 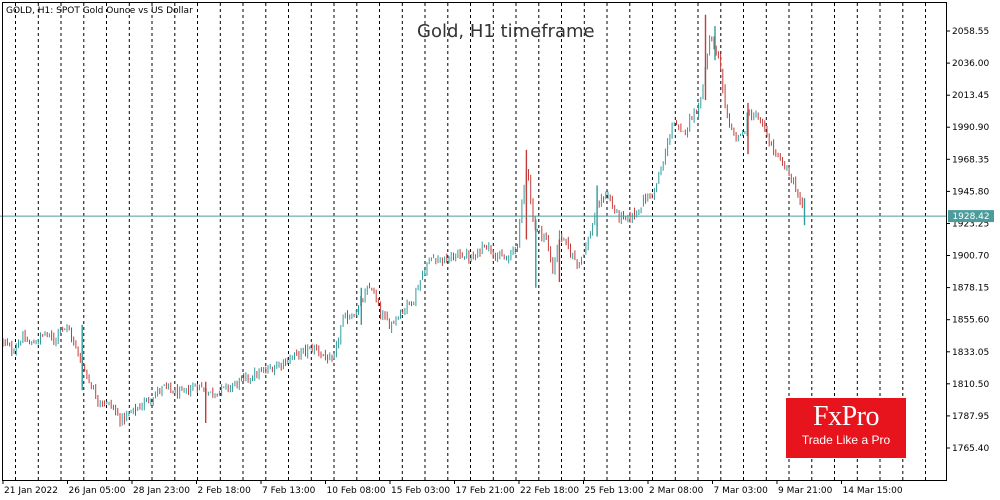 I want to click on y-tick-label-6: 1923.25, so click(x=970, y=225).